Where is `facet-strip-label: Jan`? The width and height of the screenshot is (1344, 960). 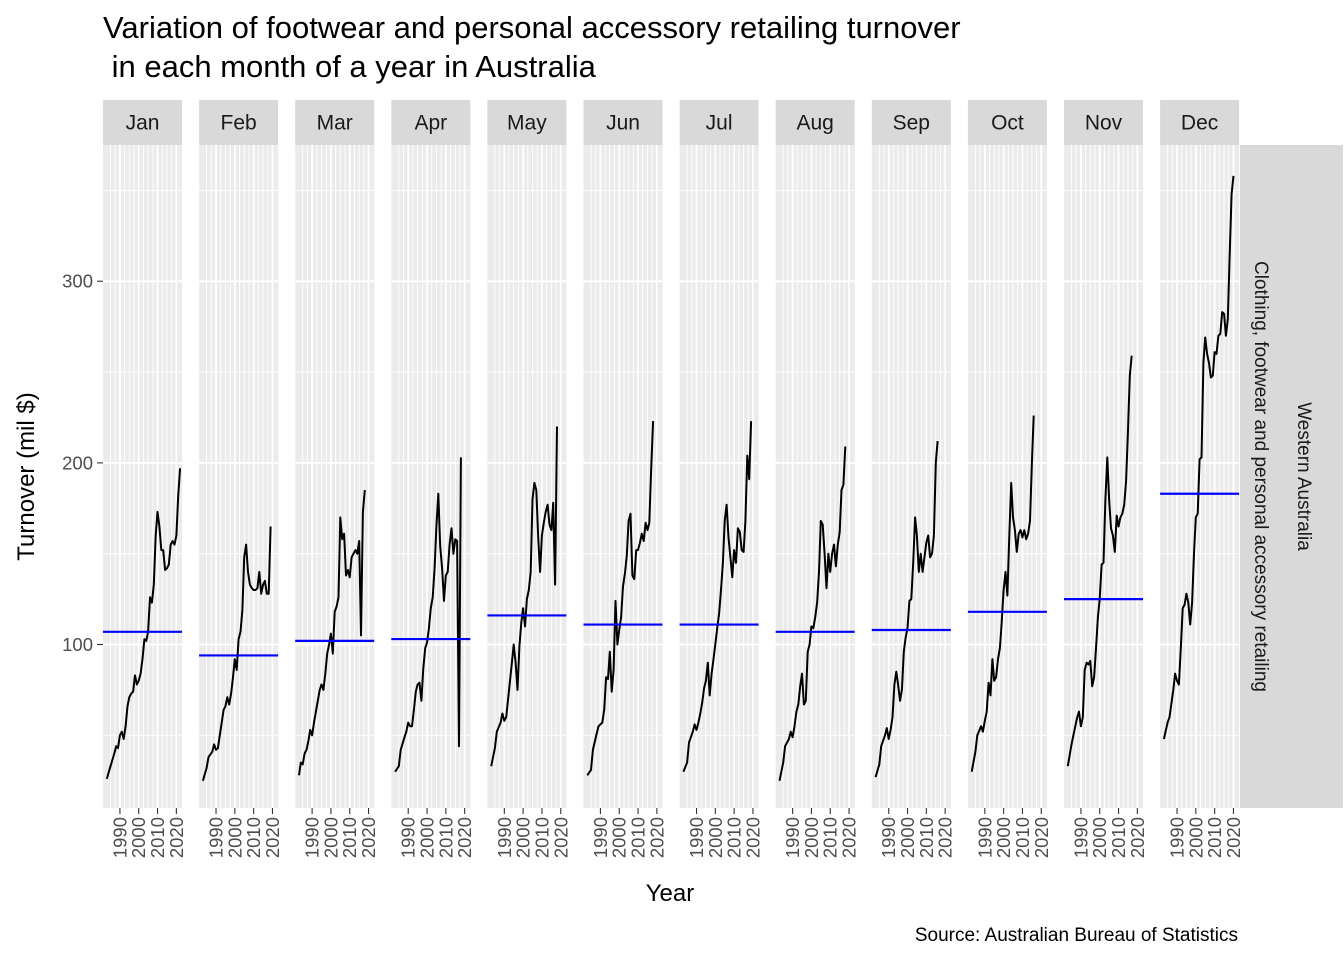
facet-strip-label: Jan is located at coordinates (143, 123).